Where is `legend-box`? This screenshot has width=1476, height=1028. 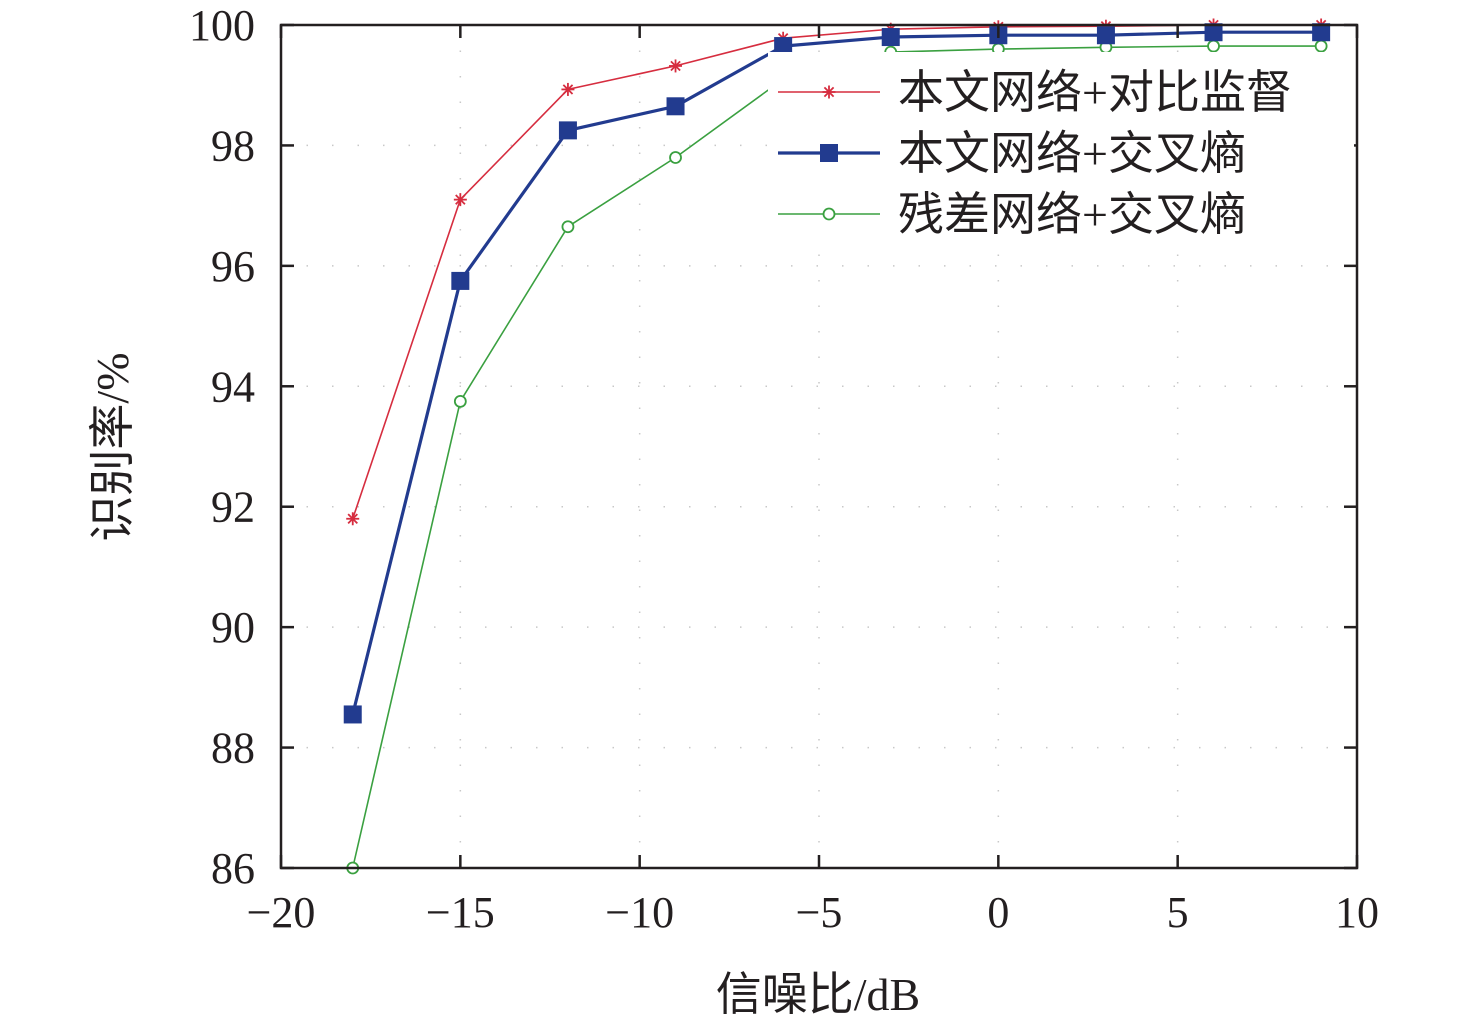 legend-box is located at coordinates (1061, 147).